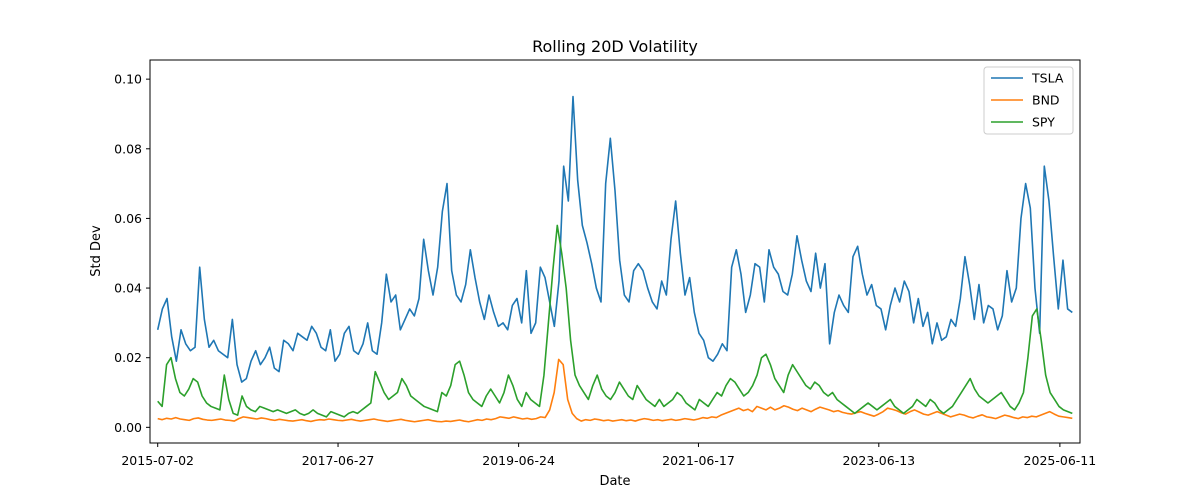  I want to click on x-tick-label: 2023-06-13, so click(878, 460).